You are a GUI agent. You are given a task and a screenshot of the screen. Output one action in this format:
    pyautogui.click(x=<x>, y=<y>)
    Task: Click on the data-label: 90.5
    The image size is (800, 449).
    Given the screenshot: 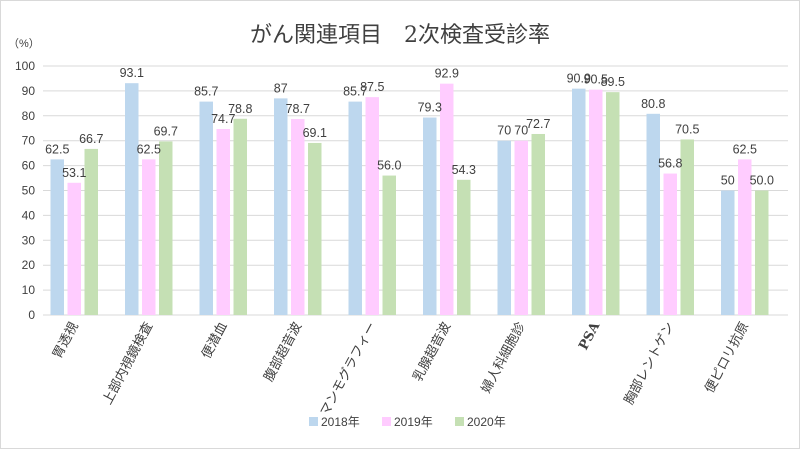 What is the action you would take?
    pyautogui.click(x=596, y=80)
    